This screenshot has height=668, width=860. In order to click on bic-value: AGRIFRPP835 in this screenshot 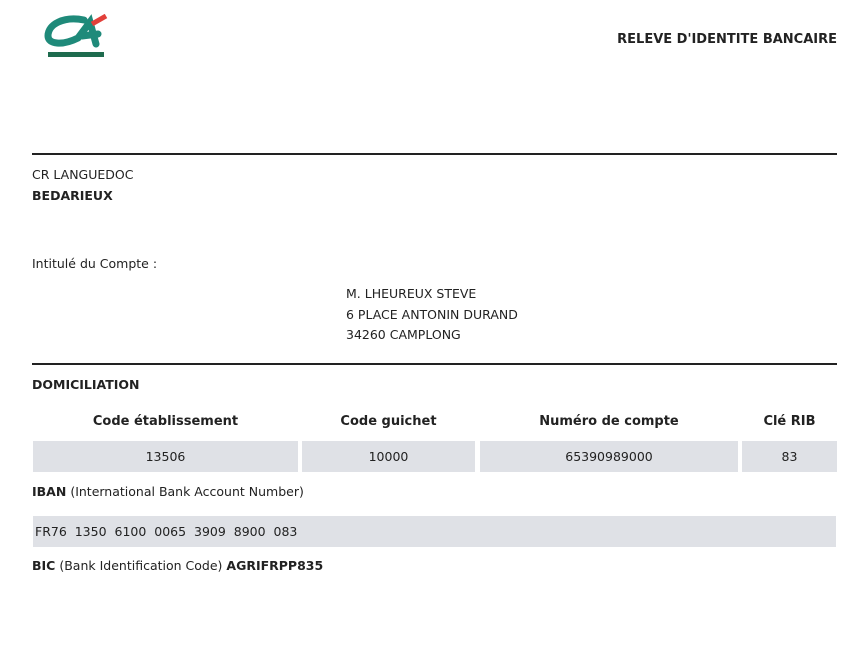, I will do `click(275, 565)`.